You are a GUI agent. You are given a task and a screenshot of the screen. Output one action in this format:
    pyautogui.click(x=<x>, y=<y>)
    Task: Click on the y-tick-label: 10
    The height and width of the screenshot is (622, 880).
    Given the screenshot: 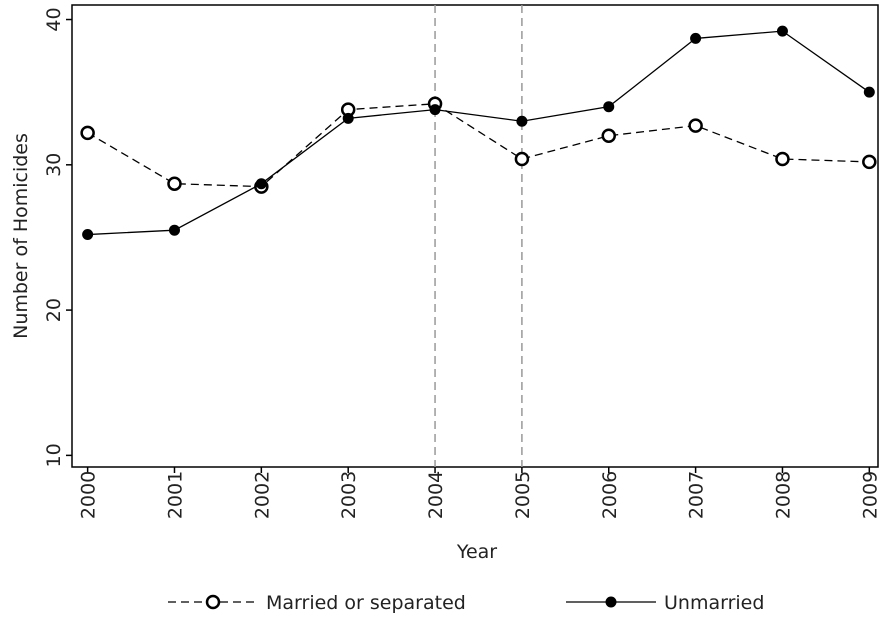 What is the action you would take?
    pyautogui.click(x=54, y=455)
    